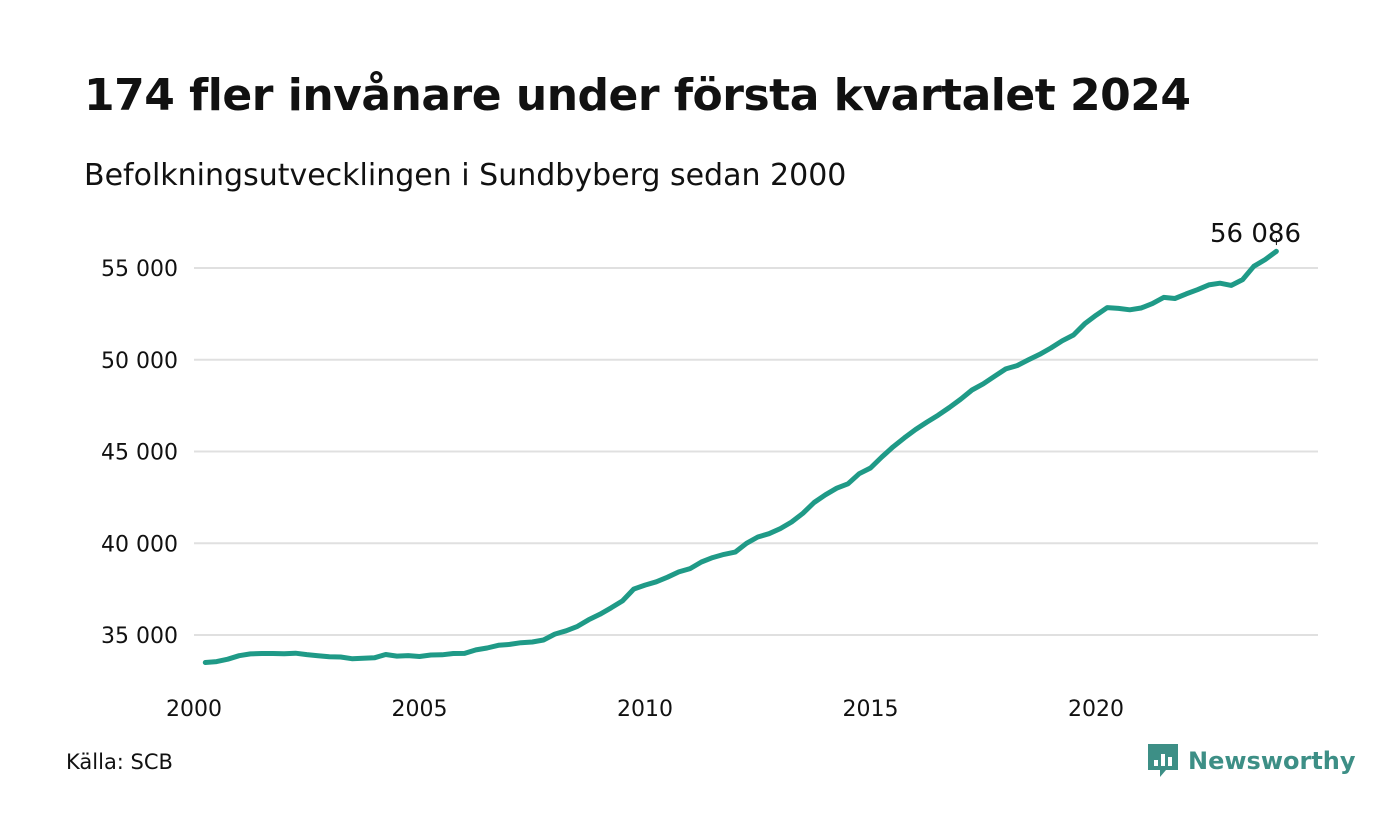 Image resolution: width=1400 pixels, height=840 pixels. Describe the element at coordinates (139, 544) in the screenshot. I see `y-tick-label: 40 000` at that location.